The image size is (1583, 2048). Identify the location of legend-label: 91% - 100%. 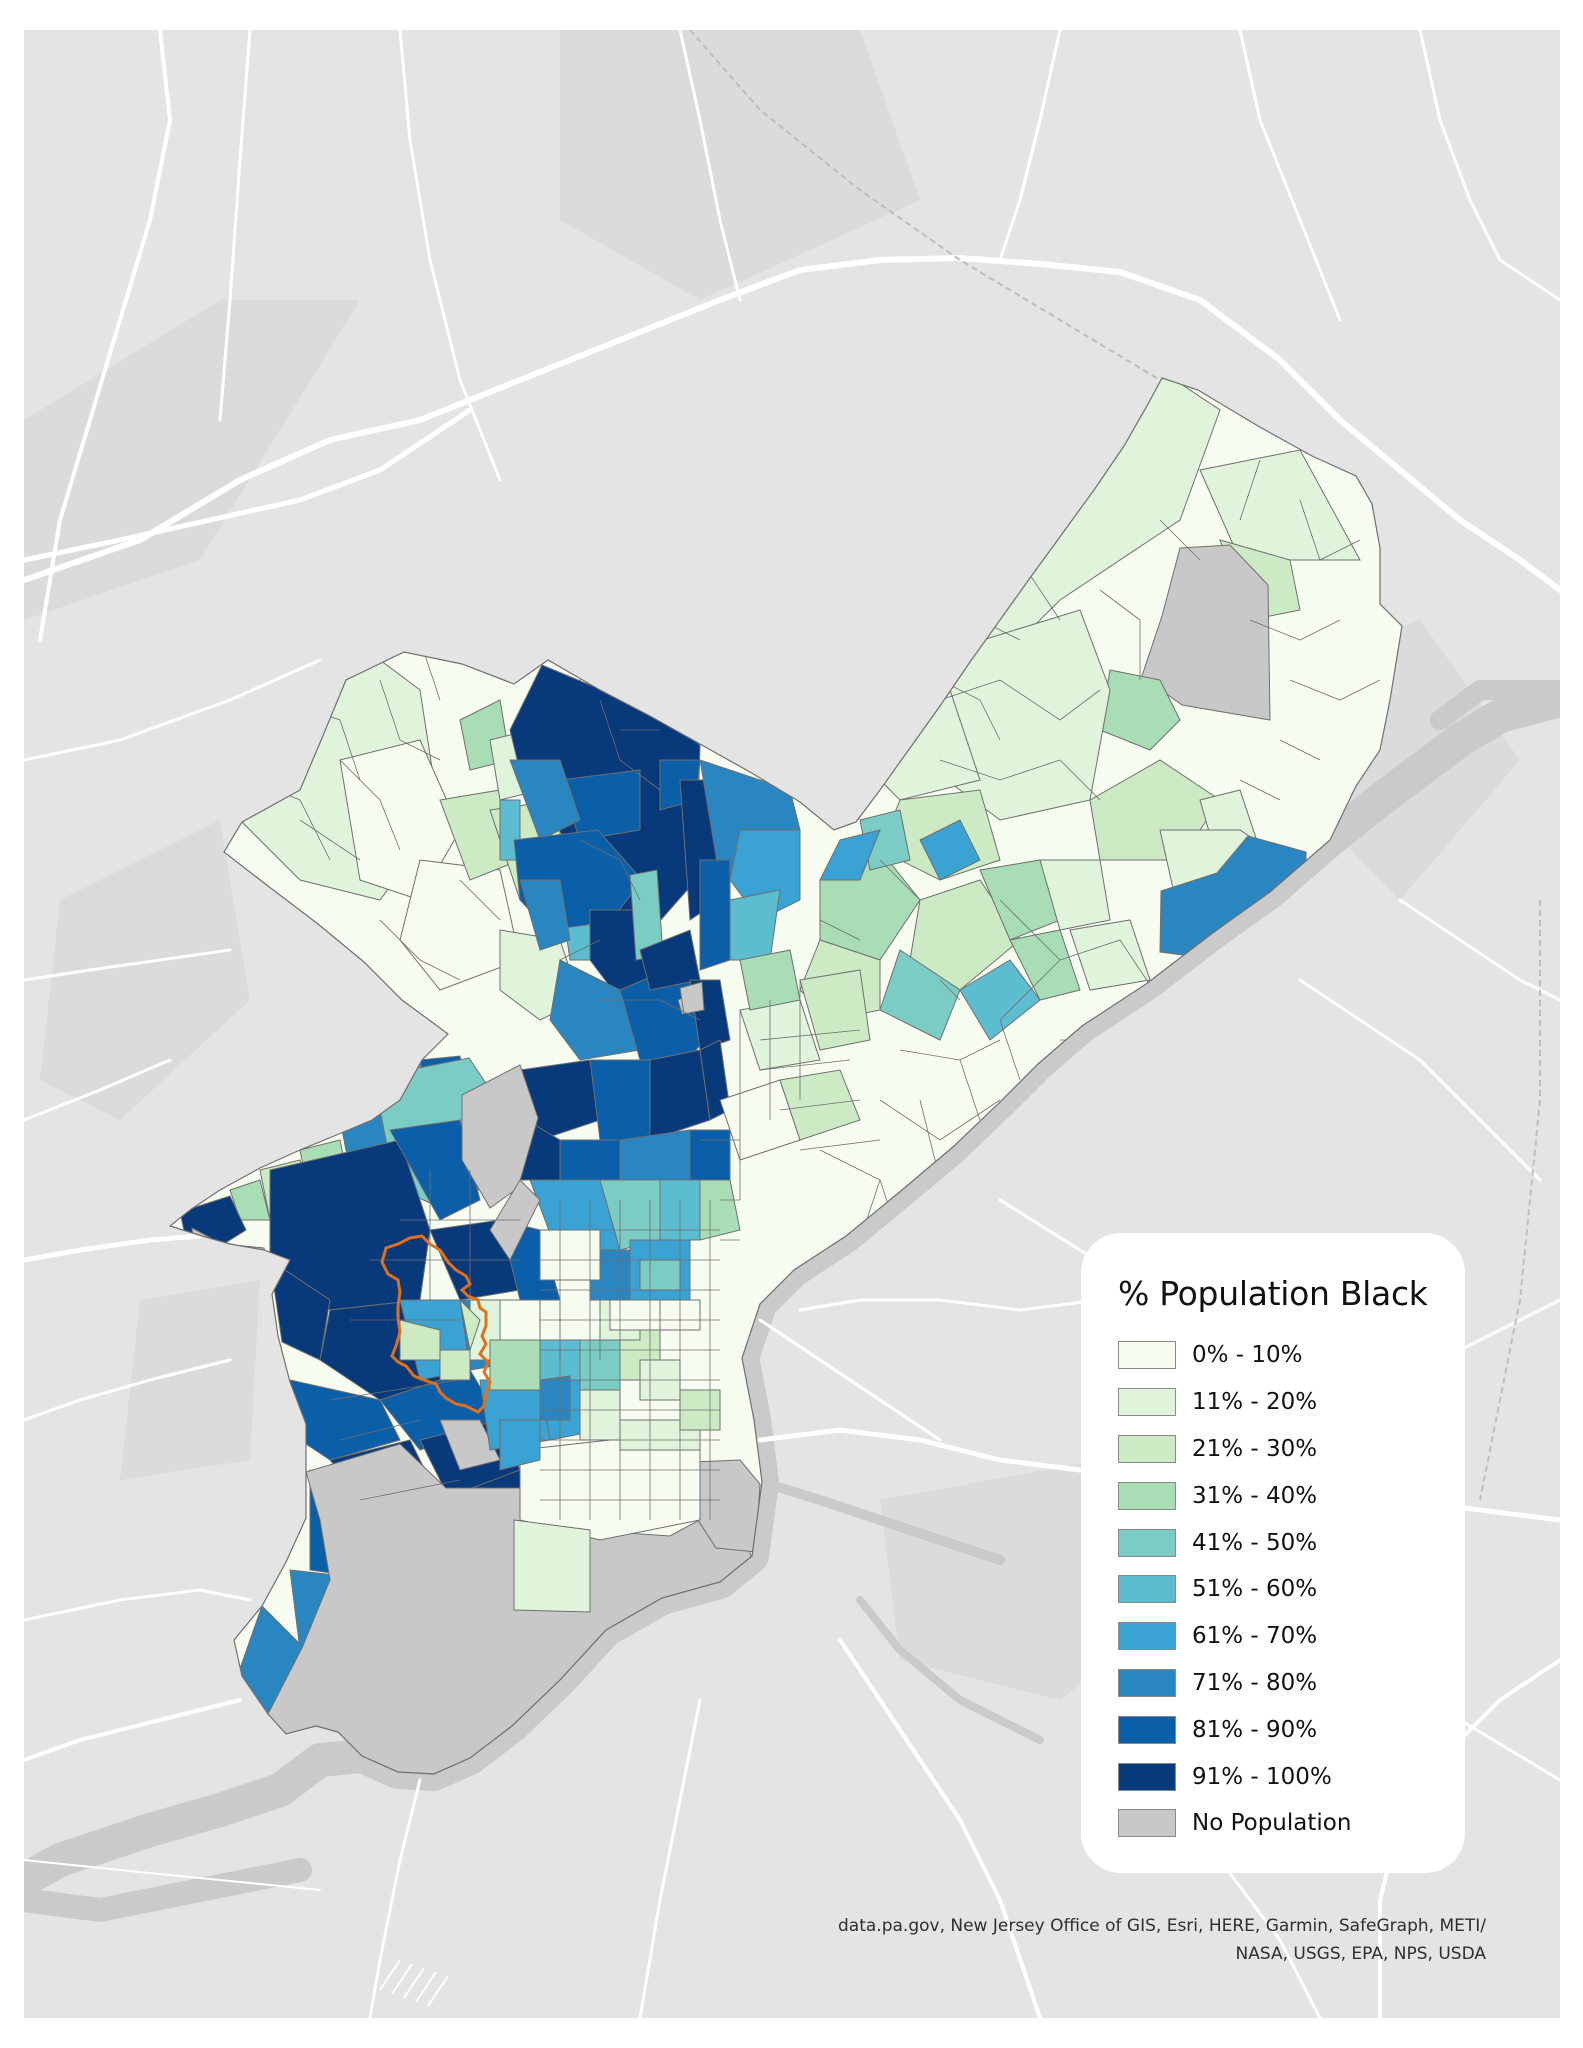
(1262, 1776).